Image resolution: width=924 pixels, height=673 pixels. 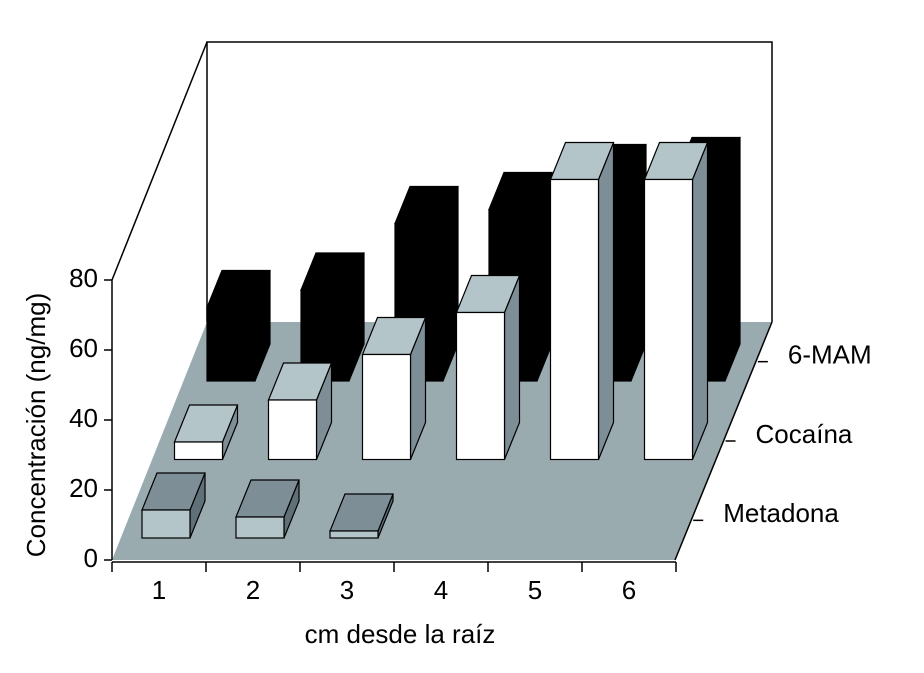 What do you see at coordinates (804, 434) in the screenshot?
I see `legend-label: Cocaína` at bounding box center [804, 434].